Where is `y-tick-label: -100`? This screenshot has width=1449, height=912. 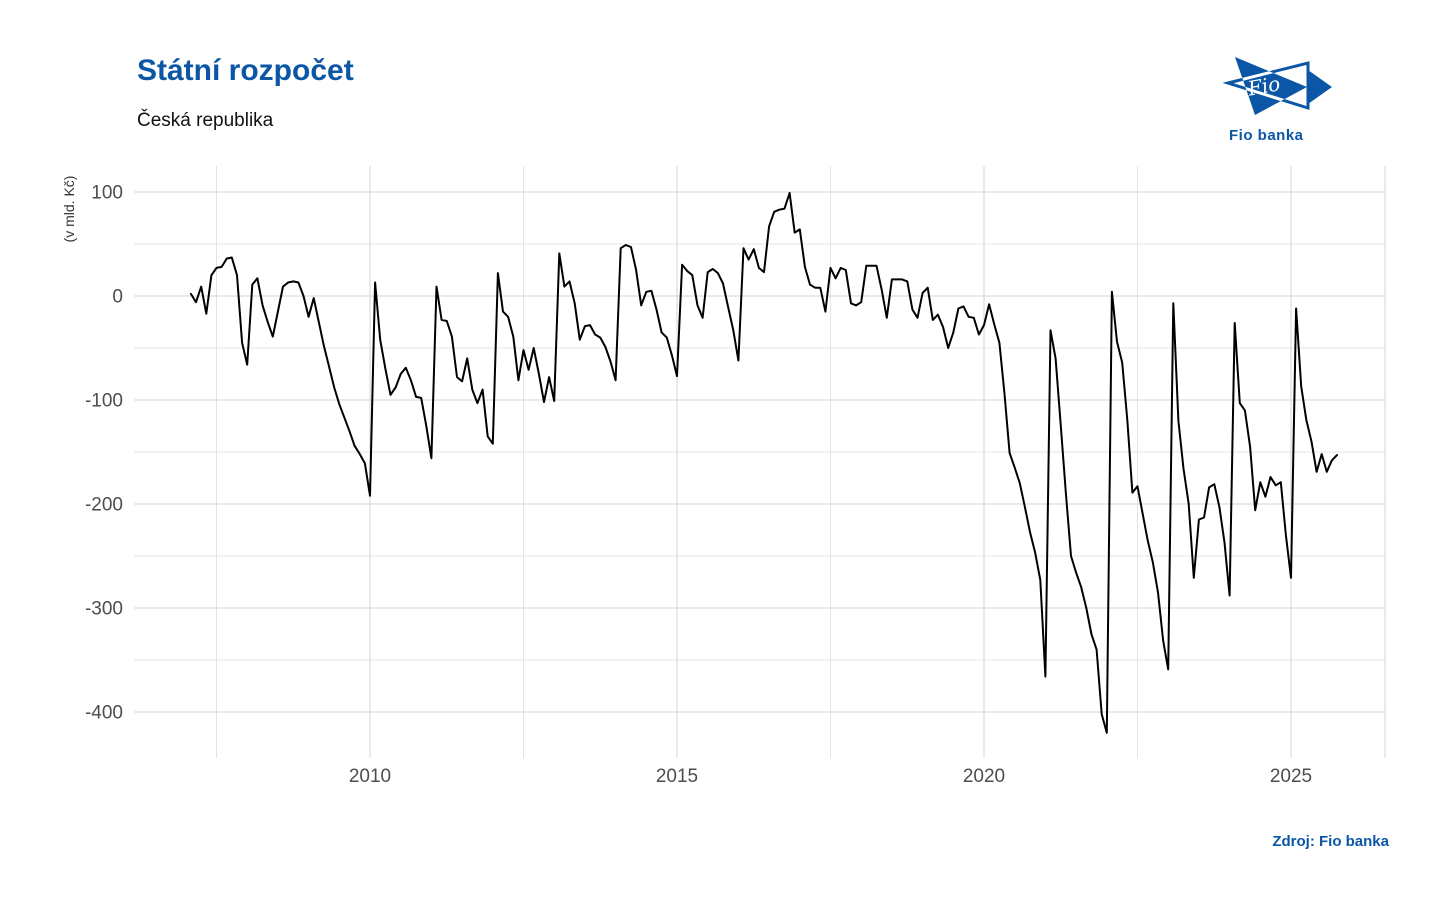
y-tick-label: -100 is located at coordinates (104, 401).